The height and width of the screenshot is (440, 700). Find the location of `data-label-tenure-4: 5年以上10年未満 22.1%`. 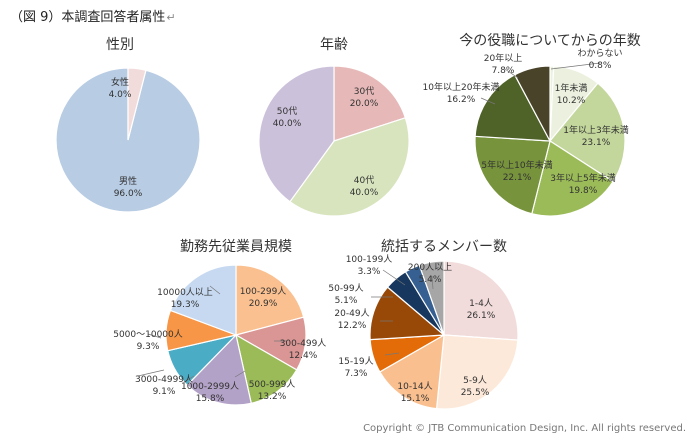

data-label-tenure-4: 5年以上10年未満 22.1% is located at coordinates (516, 171).